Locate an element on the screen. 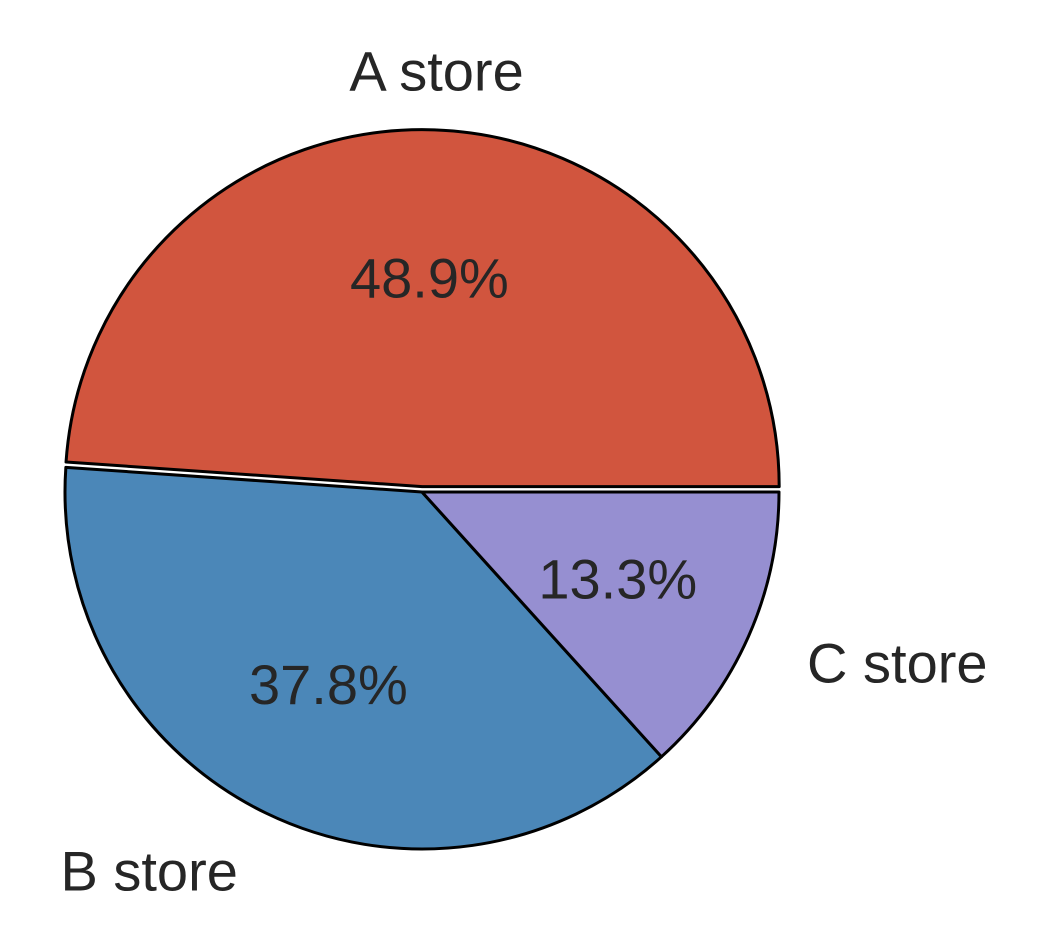  slice-category-label: A store is located at coordinates (436, 70).